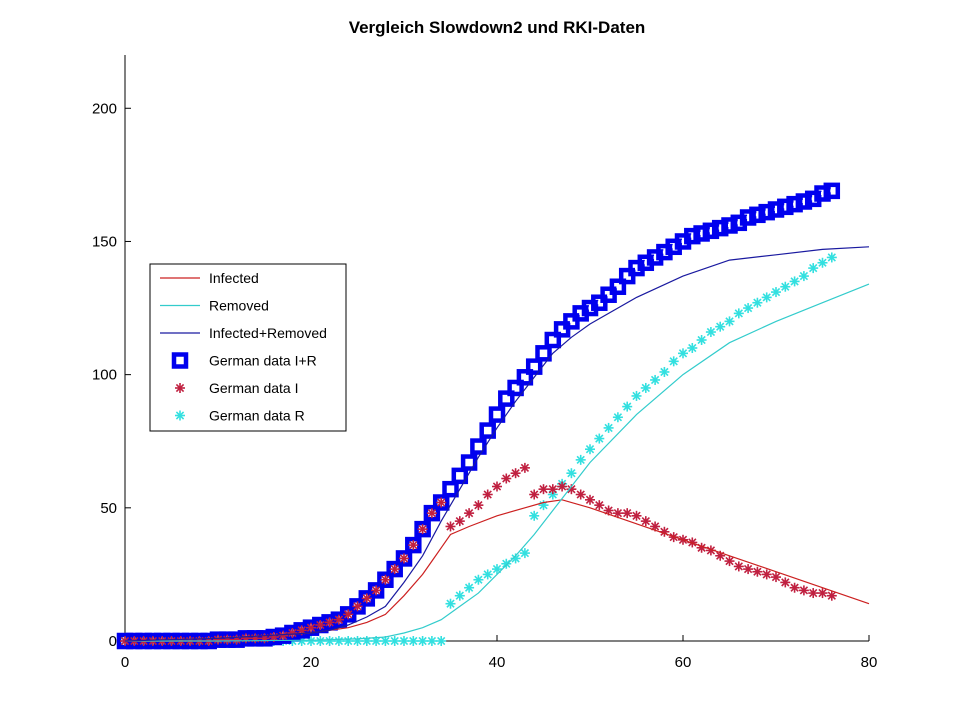  What do you see at coordinates (214, 306) in the screenshot?
I see `legend-item: Removed` at bounding box center [214, 306].